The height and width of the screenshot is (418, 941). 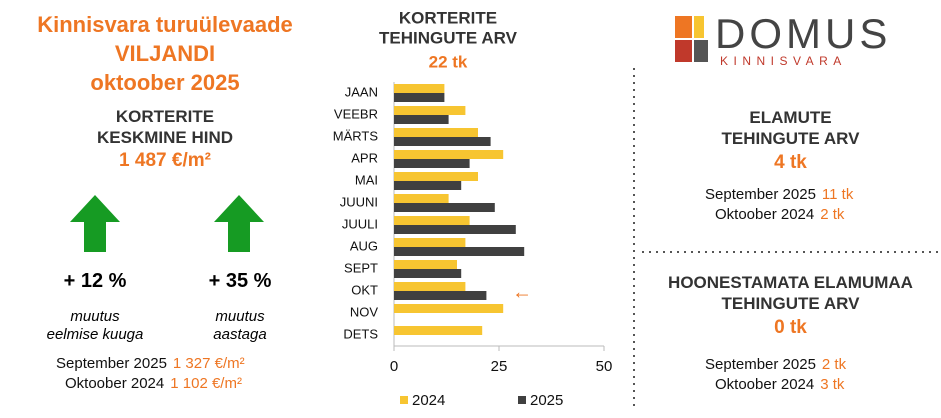 I want to click on title-line: oktoober 2025, so click(x=165, y=82).